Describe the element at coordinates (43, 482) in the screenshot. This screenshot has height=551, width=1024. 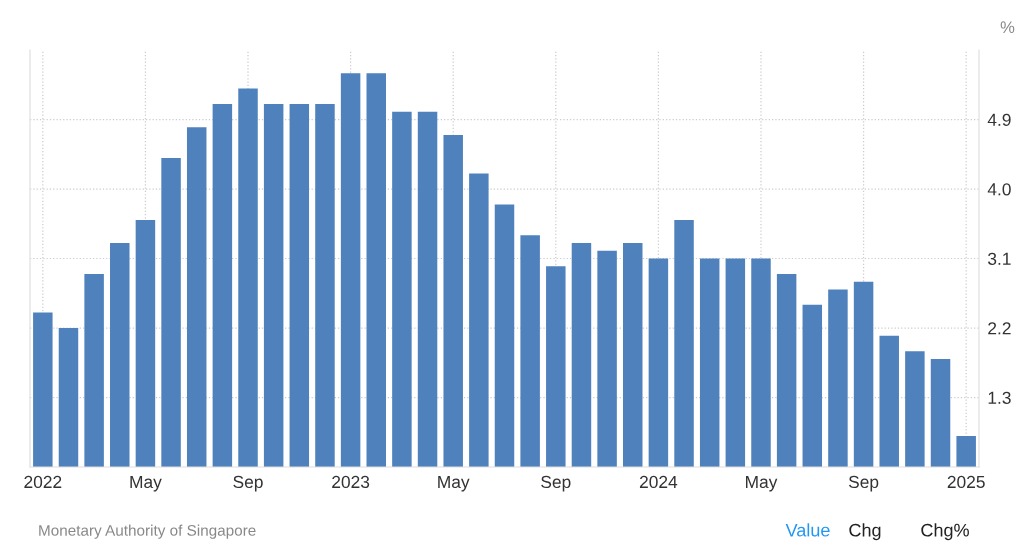
I see `x-tick-label: 2022` at that location.